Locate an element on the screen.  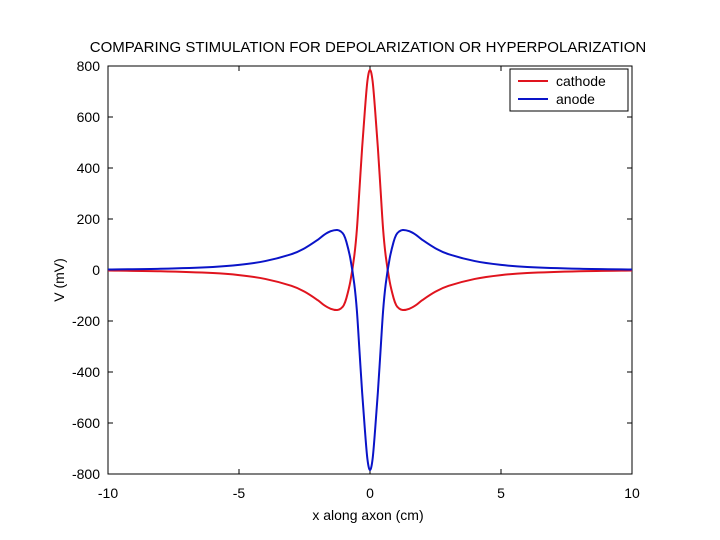
x-tick-label: 5 is located at coordinates (501, 493).